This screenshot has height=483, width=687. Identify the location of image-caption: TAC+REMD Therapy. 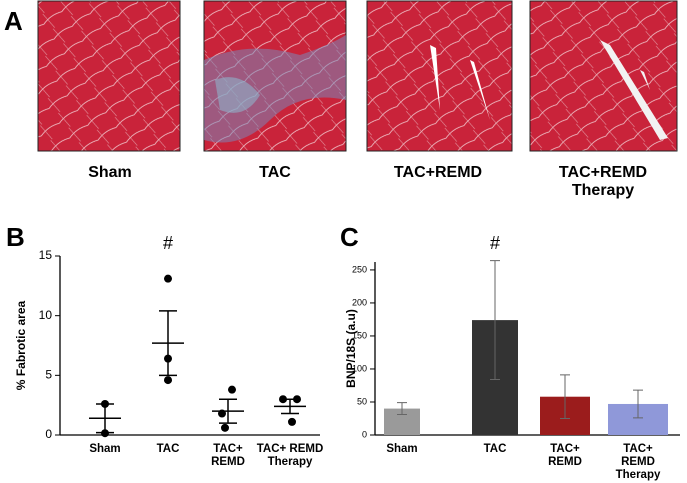
(603, 182).